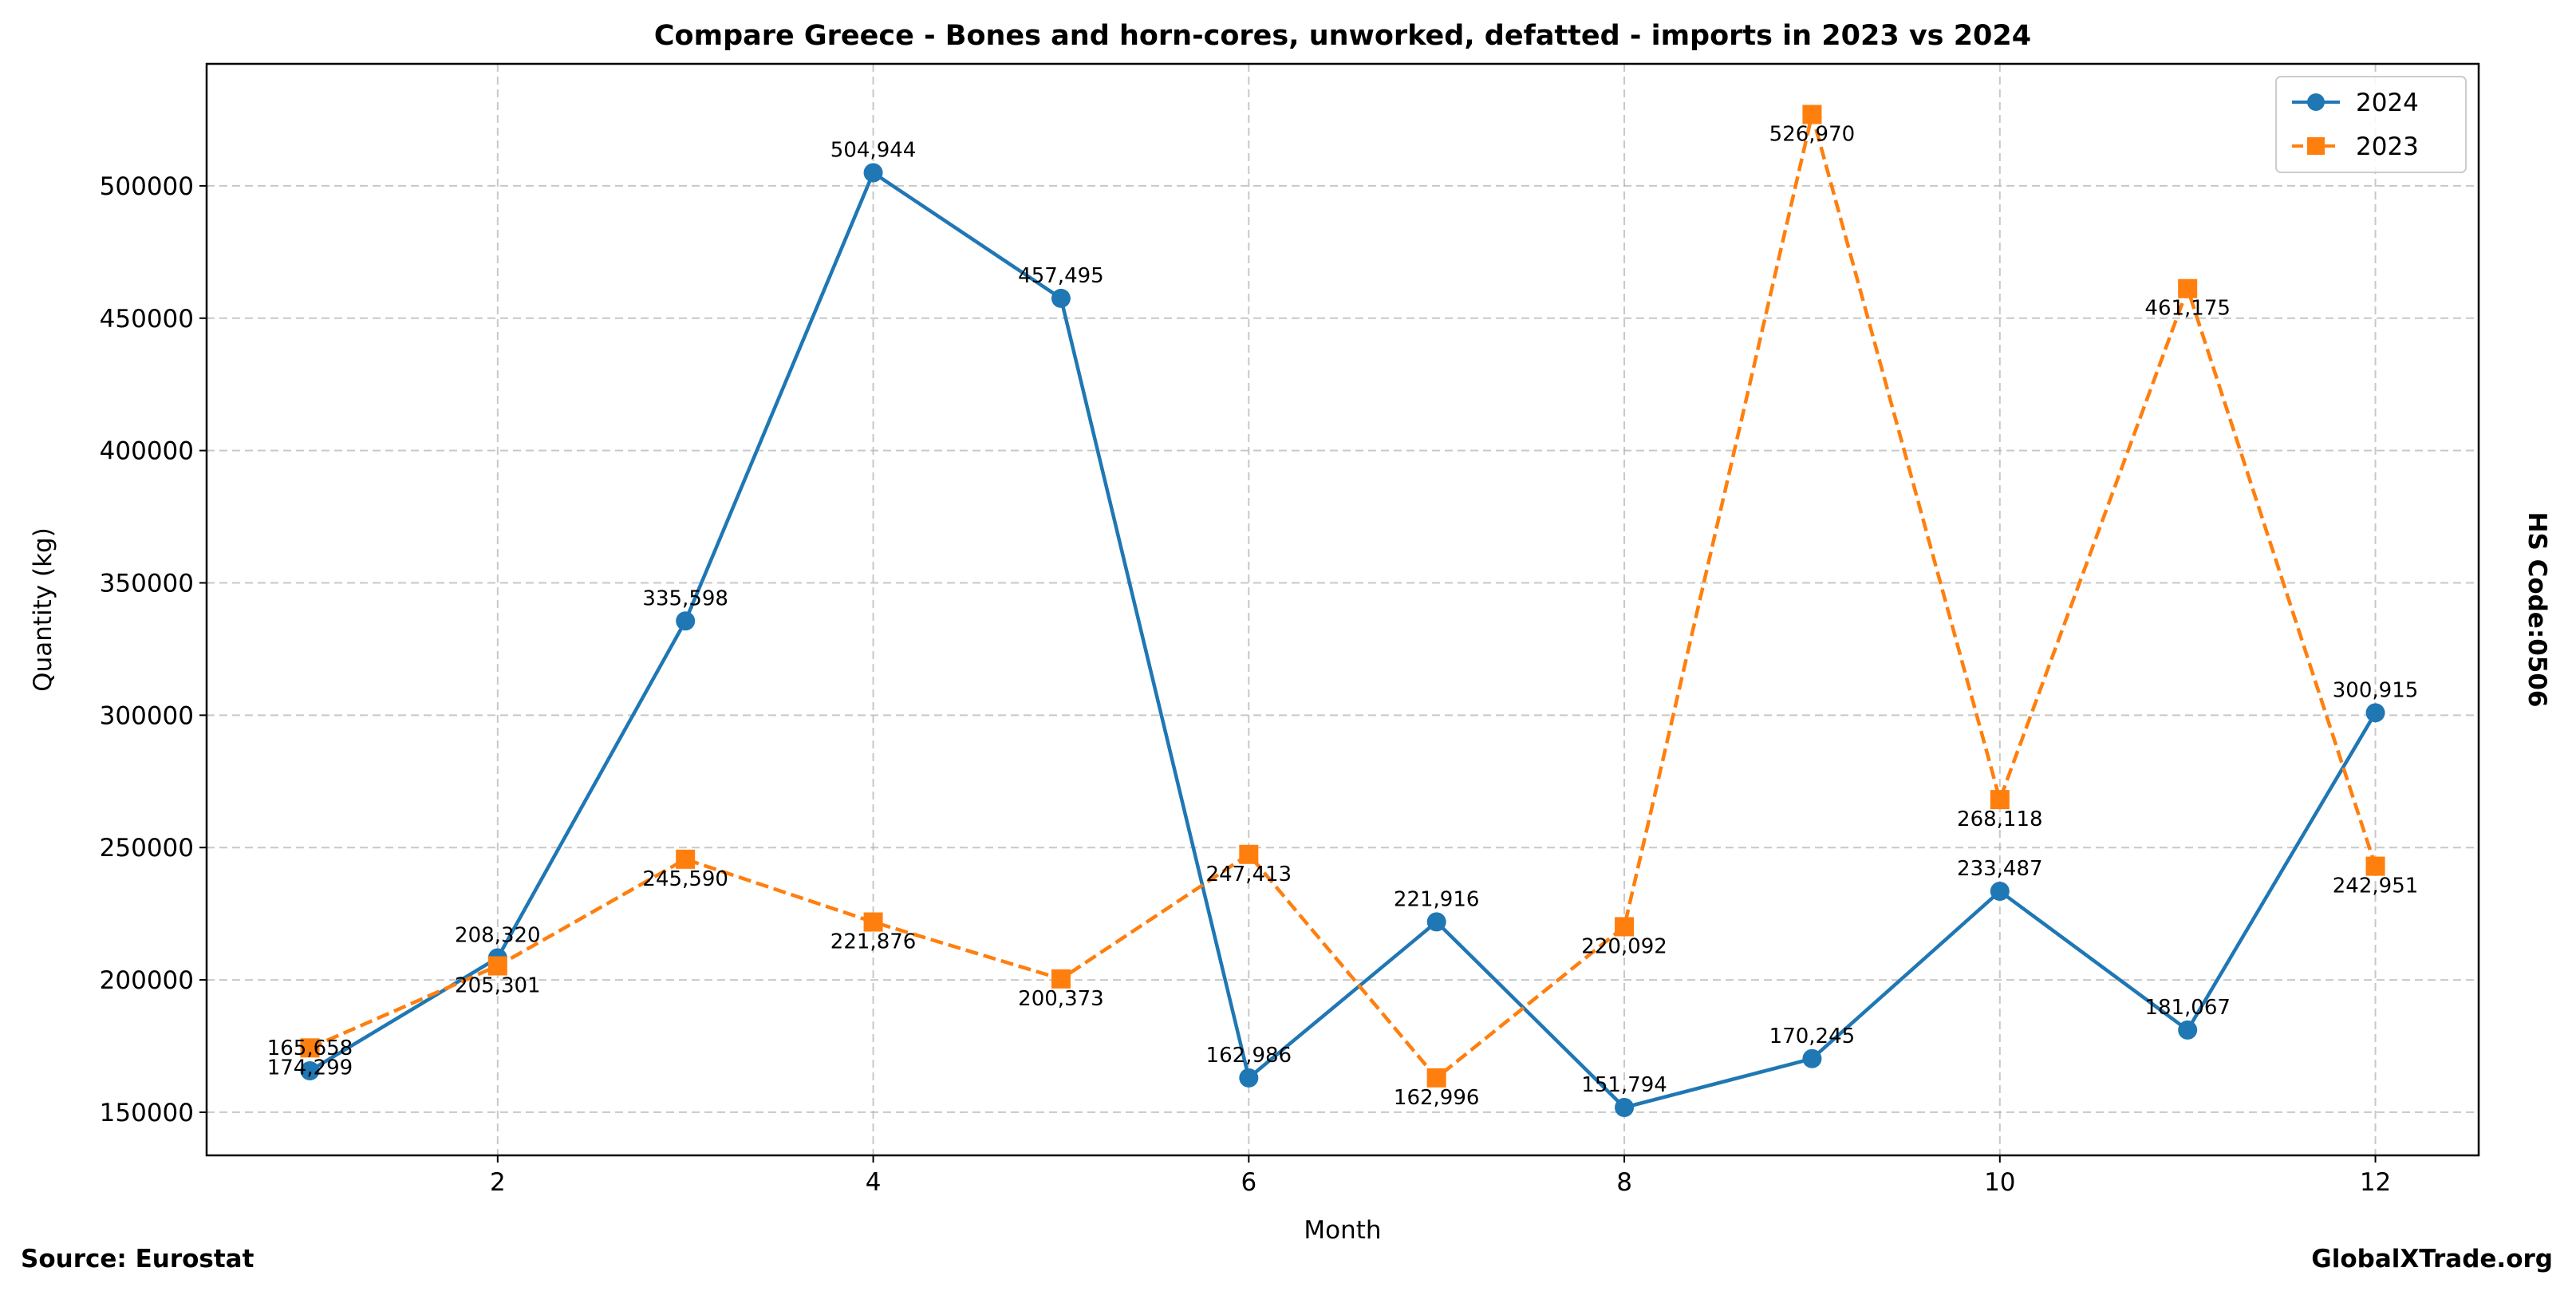 The width and height of the screenshot is (2576, 1299). I want to click on x-tick-label: 8, so click(1624, 1182).